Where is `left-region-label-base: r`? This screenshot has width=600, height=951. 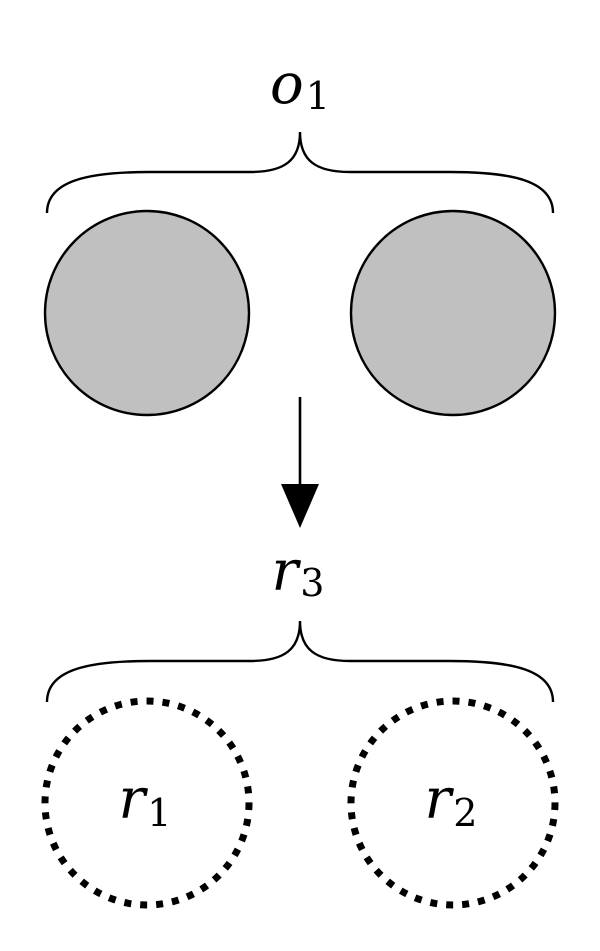
left-region-label-base: r is located at coordinates (134, 799).